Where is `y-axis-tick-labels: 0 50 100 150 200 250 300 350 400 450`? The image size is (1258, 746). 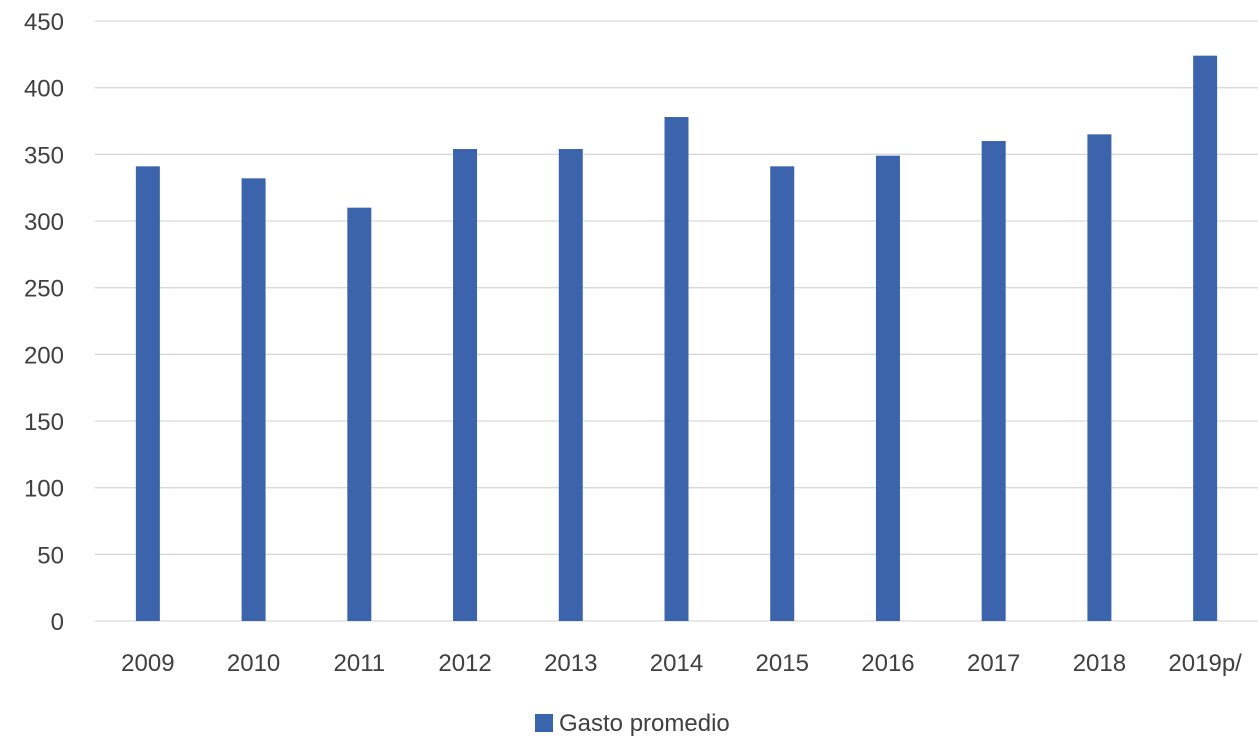
y-axis-tick-labels: 0 50 100 150 200 250 300 350 400 450 is located at coordinates (44, 322).